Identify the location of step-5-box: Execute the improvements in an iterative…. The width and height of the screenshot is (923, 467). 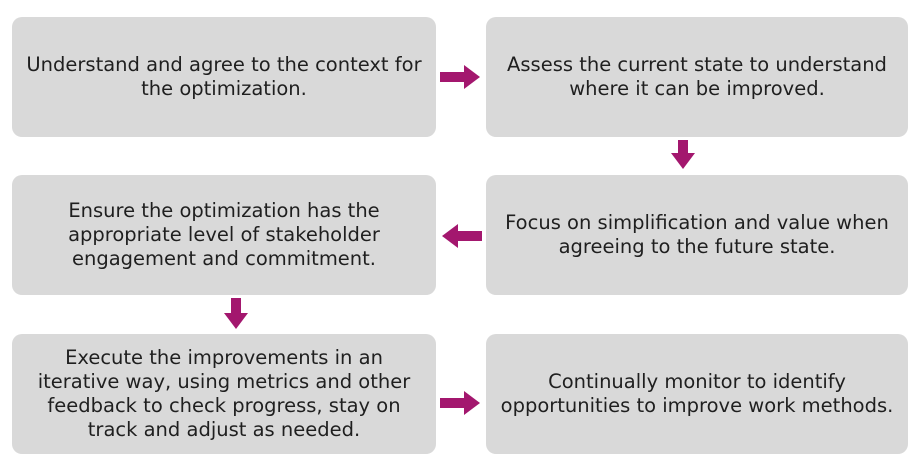
(224, 394).